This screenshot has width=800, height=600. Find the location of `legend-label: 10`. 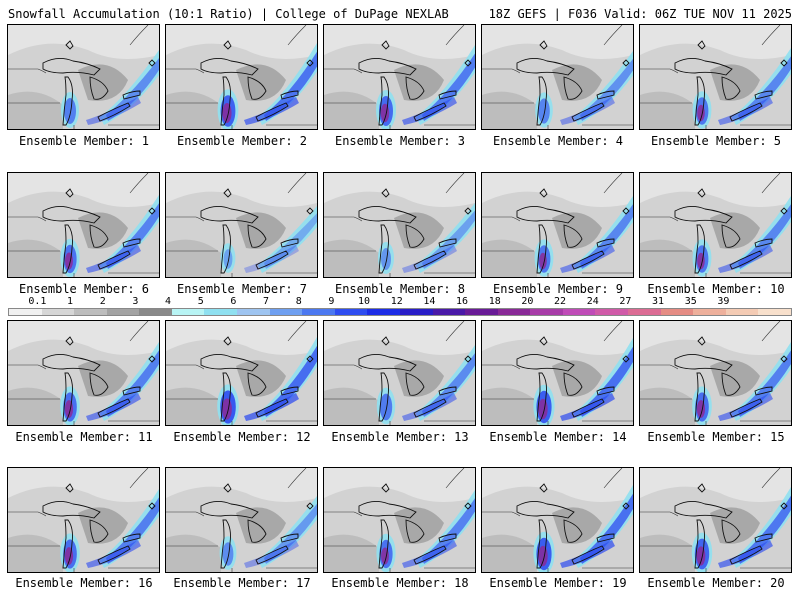

legend-label: 10 is located at coordinates (364, 301).